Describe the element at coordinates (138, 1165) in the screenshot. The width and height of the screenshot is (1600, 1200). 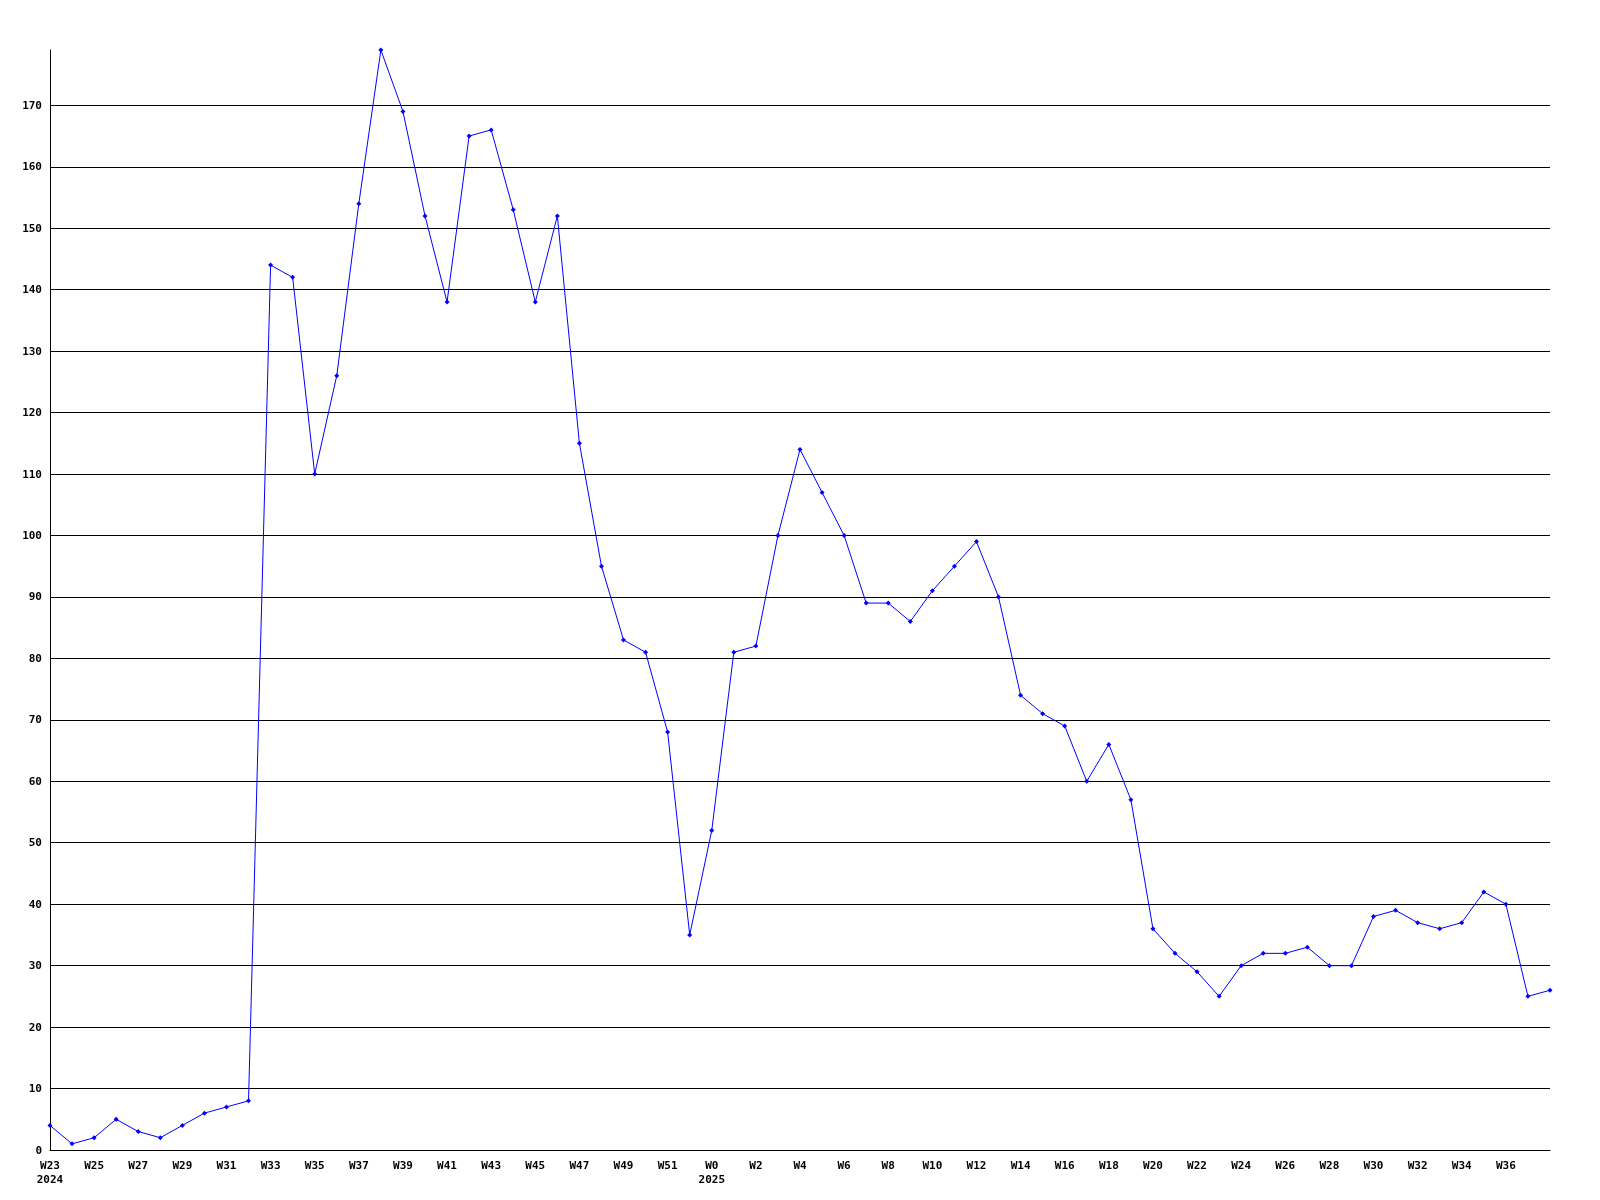
I see `x-tick-label: W27` at that location.